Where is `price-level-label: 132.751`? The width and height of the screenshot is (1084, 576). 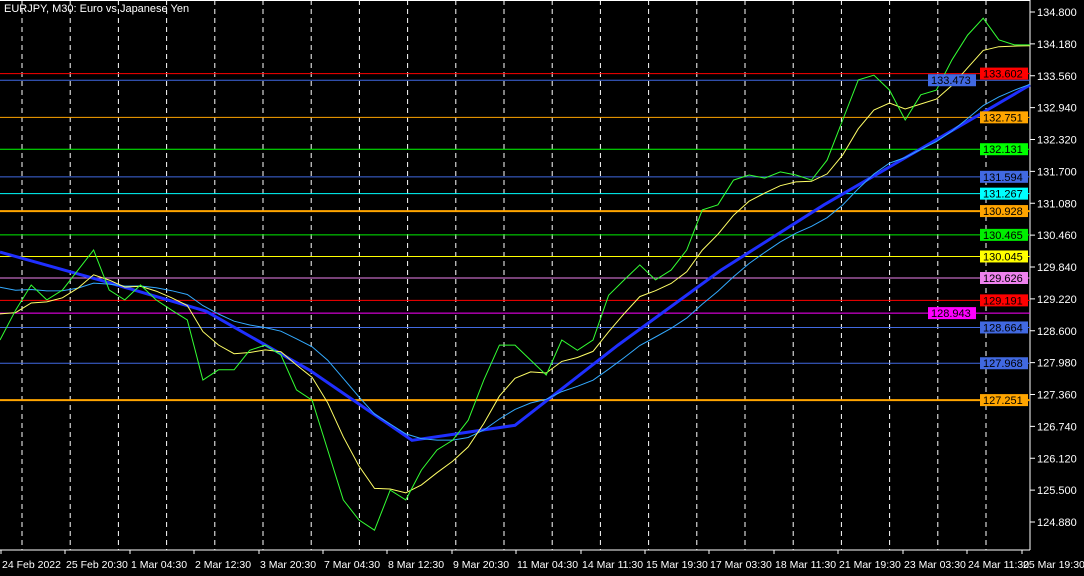
price-level-label: 132.751 is located at coordinates (1003, 118).